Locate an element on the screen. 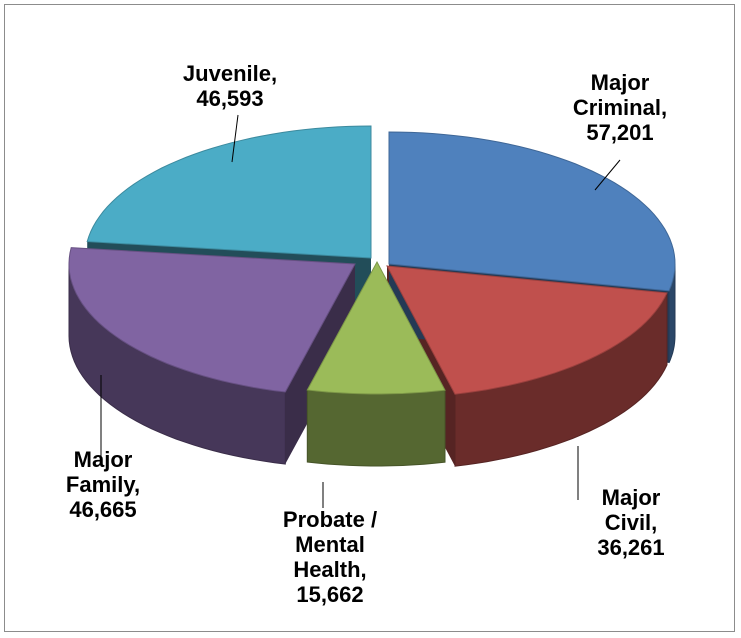 The image size is (741, 638). label-major-family-line1: Major is located at coordinates (103, 459).